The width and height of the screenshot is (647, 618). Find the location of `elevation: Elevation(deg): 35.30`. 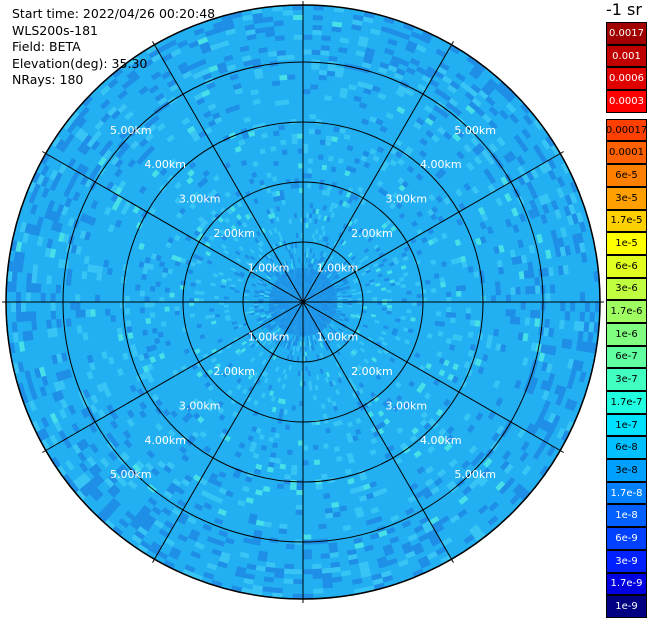

elevation: Elevation(deg): 35.30 is located at coordinates (80, 63).